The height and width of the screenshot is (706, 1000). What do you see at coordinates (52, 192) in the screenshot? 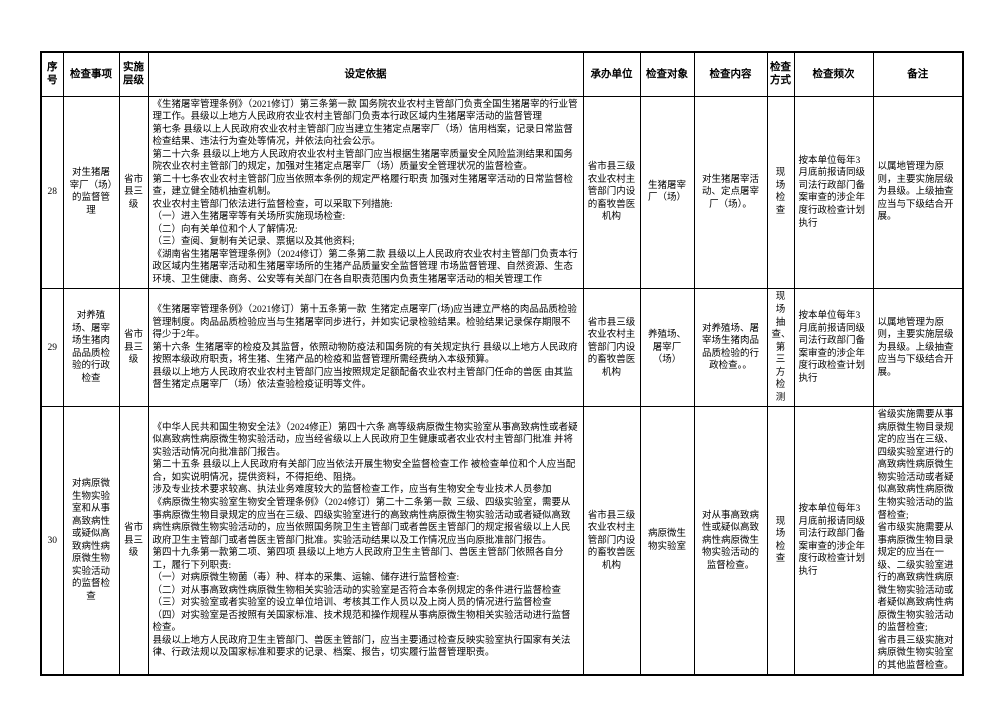
I see `cell-seq: 28` at bounding box center [52, 192].